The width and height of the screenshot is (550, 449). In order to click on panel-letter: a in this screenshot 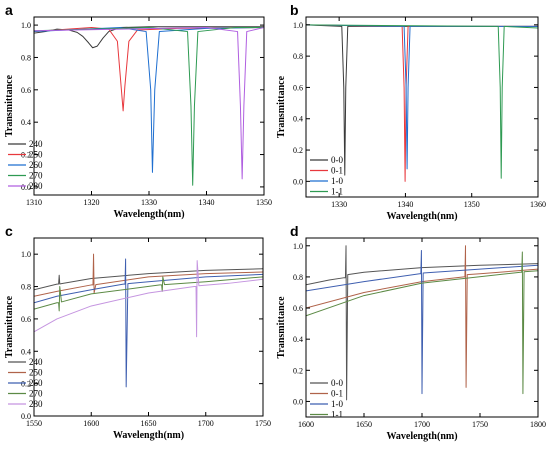, I will do `click(9, 10)`.